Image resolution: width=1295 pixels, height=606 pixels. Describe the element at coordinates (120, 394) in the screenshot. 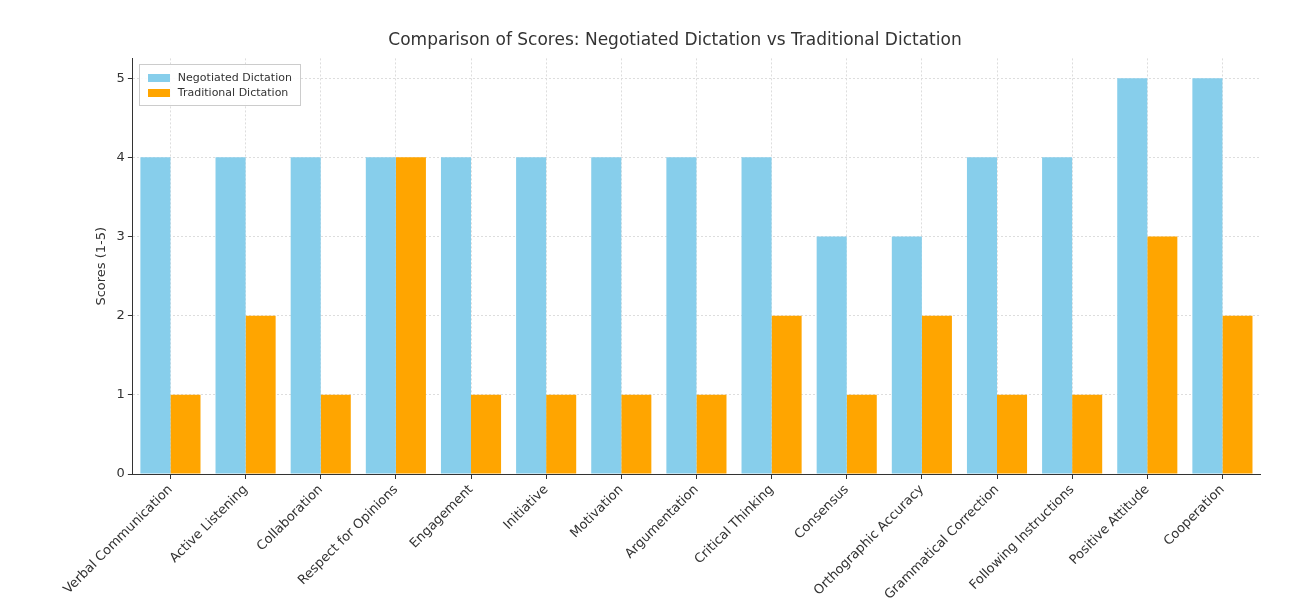

I see `y-tick-label: 1` at that location.